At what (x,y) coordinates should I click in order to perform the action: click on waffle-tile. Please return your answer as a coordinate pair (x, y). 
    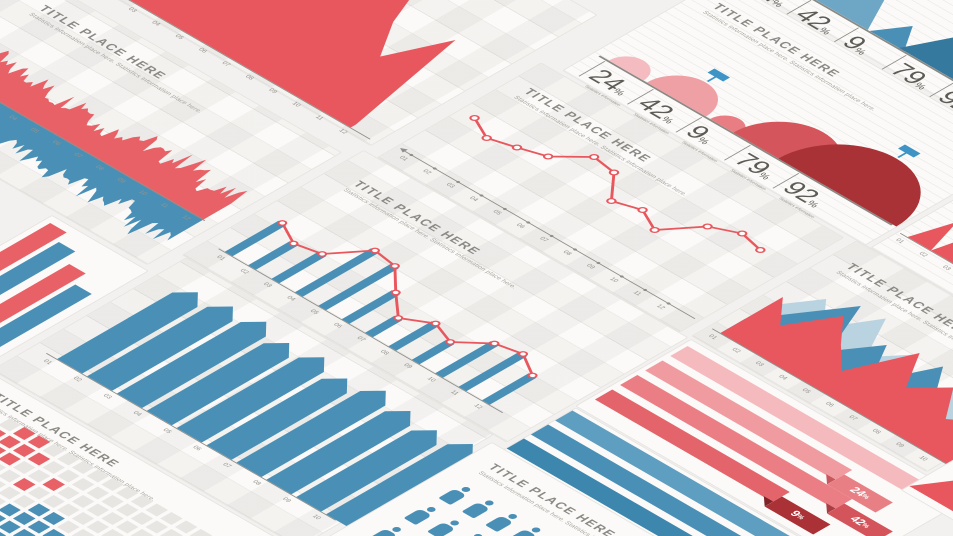
    Looking at the image, I should click on (201, 532).